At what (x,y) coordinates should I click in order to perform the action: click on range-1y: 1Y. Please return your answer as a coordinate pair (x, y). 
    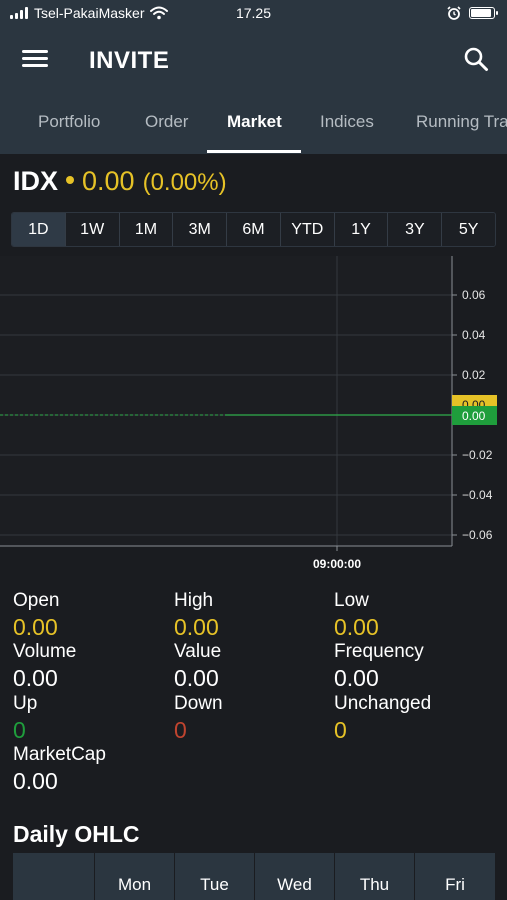
    Looking at the image, I should click on (361, 229).